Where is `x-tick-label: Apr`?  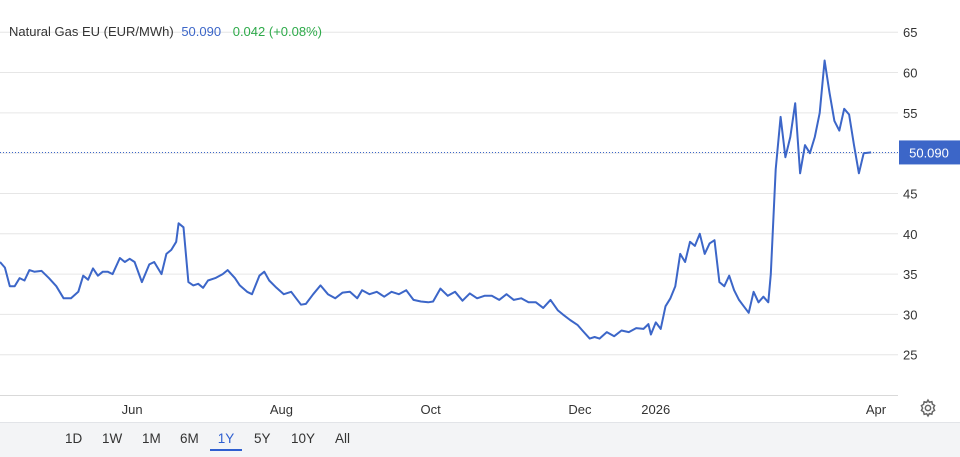
x-tick-label: Apr is located at coordinates (876, 409).